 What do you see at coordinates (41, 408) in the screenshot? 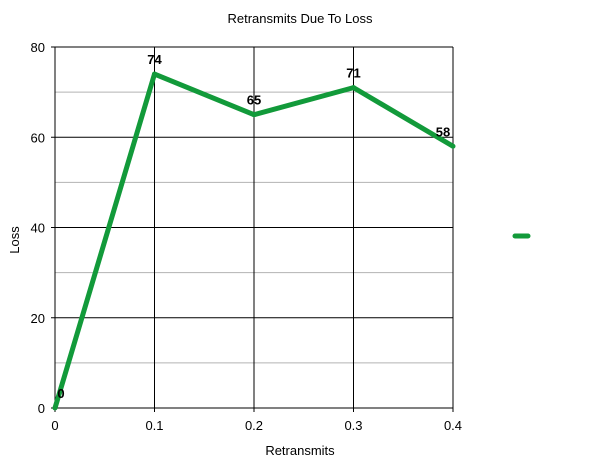
I see `y-tick-label: 0` at bounding box center [41, 408].